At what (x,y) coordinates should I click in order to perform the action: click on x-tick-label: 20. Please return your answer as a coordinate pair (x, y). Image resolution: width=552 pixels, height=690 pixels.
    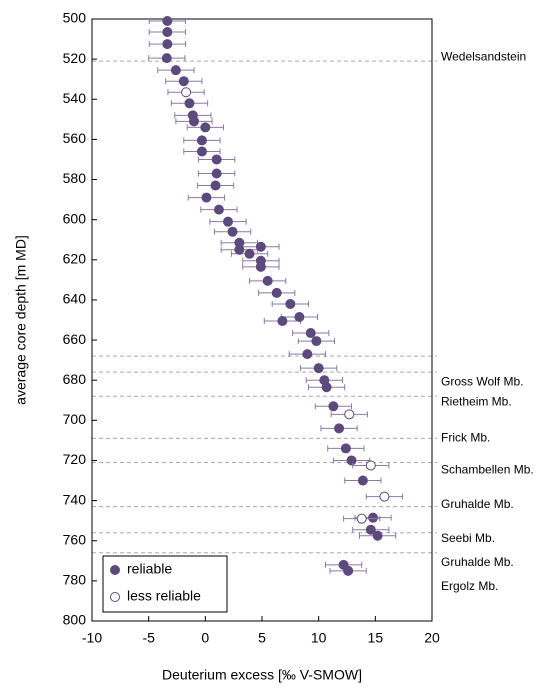
    Looking at the image, I should click on (432, 638).